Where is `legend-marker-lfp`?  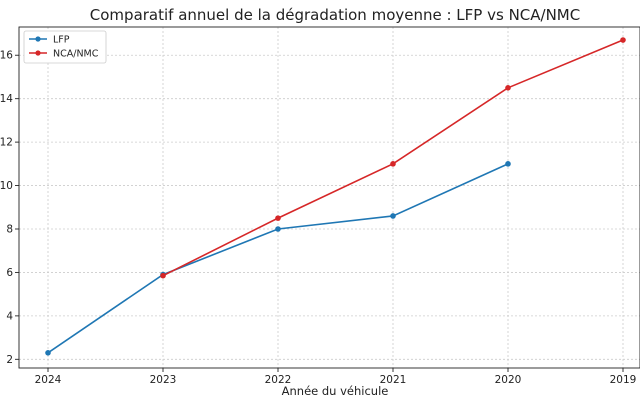
legend-marker-lfp is located at coordinates (38, 39).